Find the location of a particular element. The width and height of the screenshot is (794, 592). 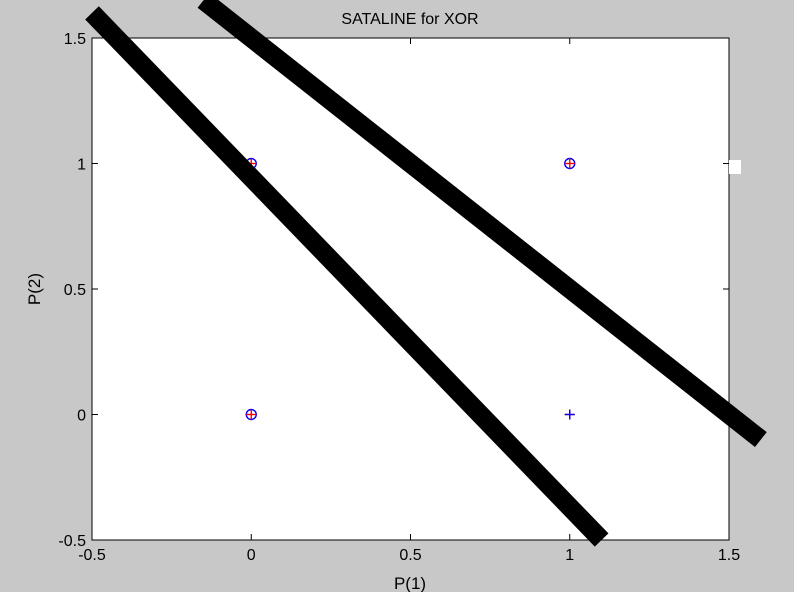

x-tick-label: 1.5 is located at coordinates (729, 555).